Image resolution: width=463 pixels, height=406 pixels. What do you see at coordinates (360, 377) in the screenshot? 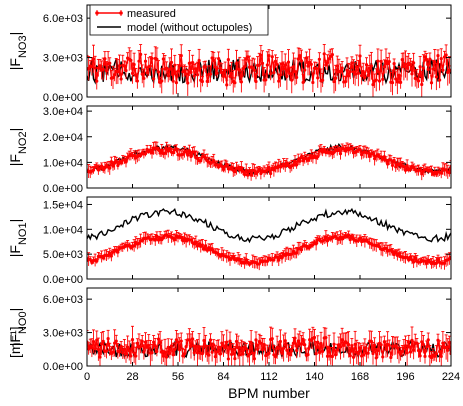
I see `x-tick-label: 168` at bounding box center [360, 377].